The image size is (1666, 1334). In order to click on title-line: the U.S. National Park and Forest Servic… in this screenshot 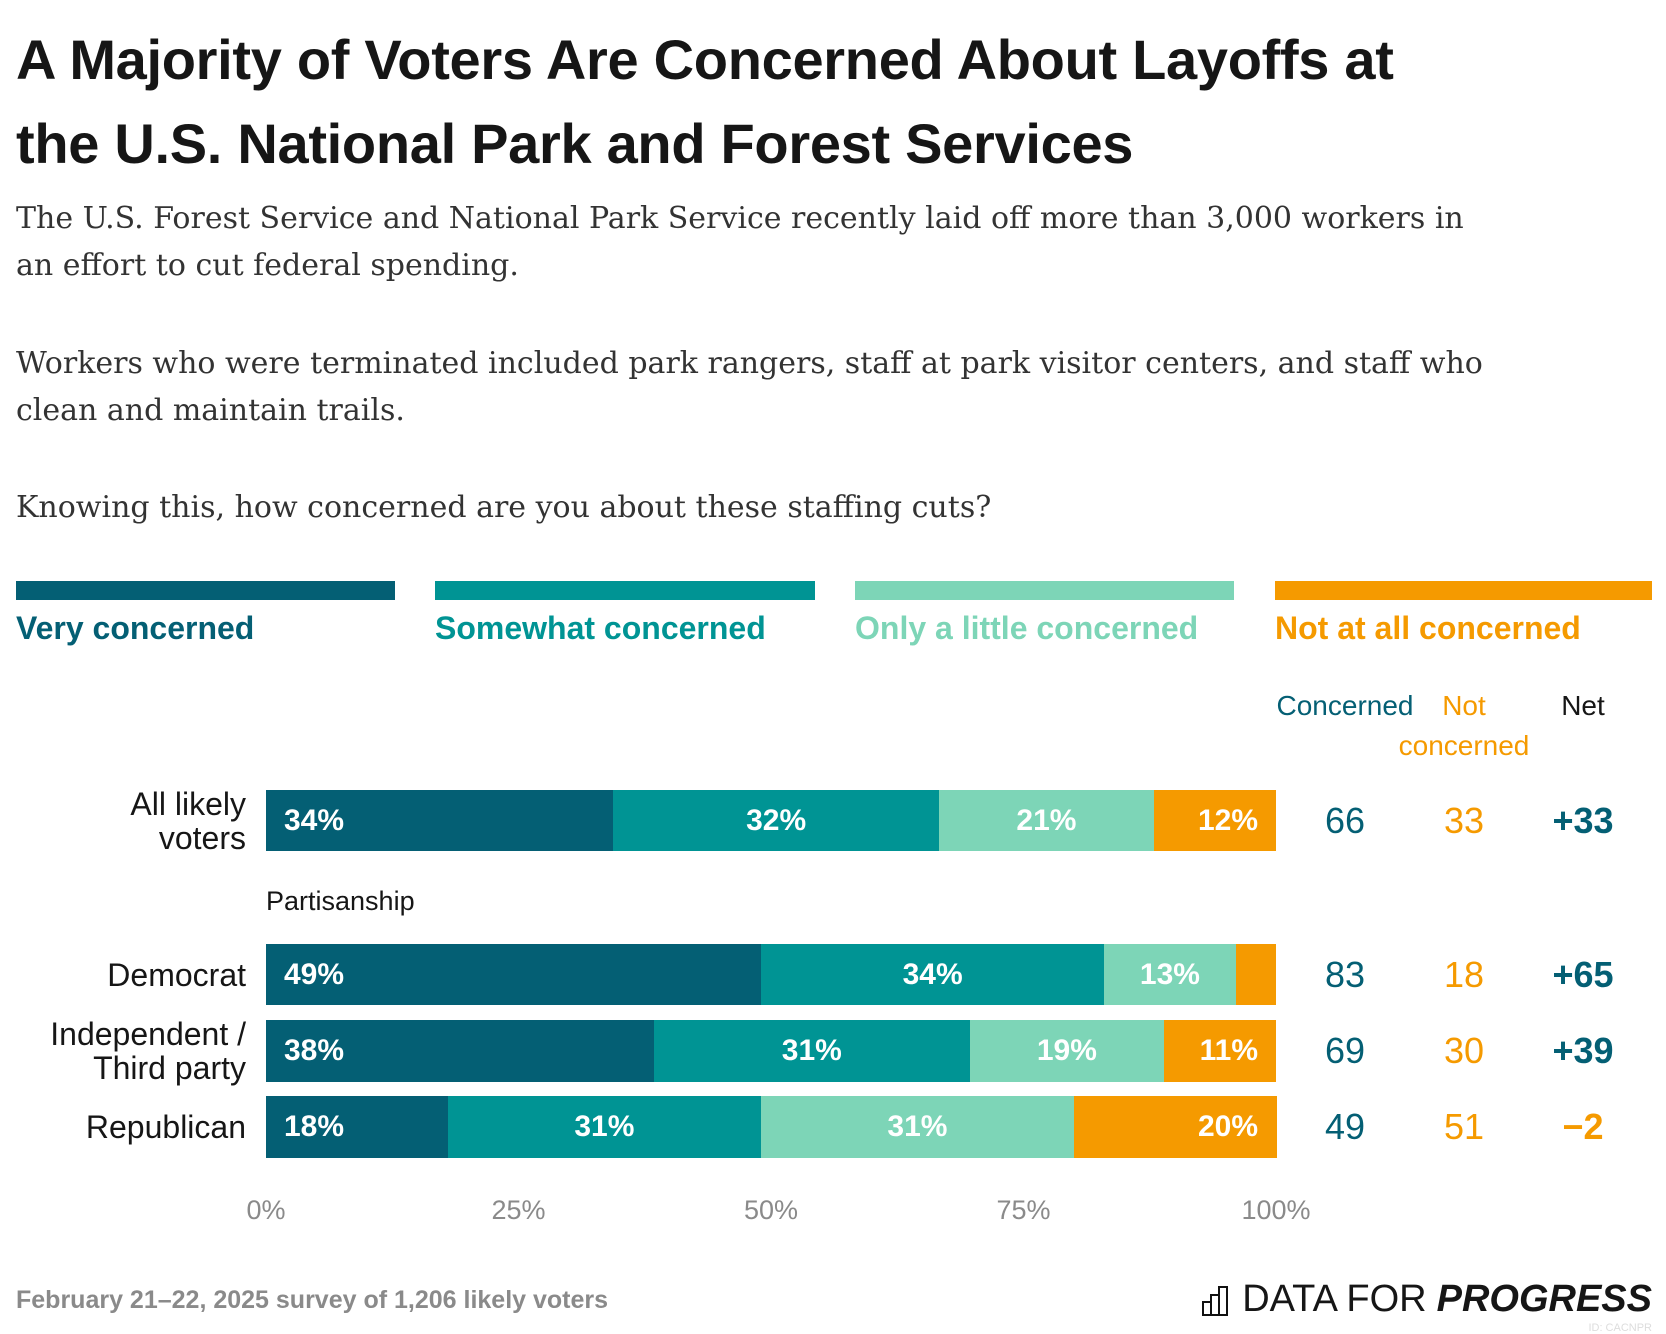, I will do `click(575, 143)`.